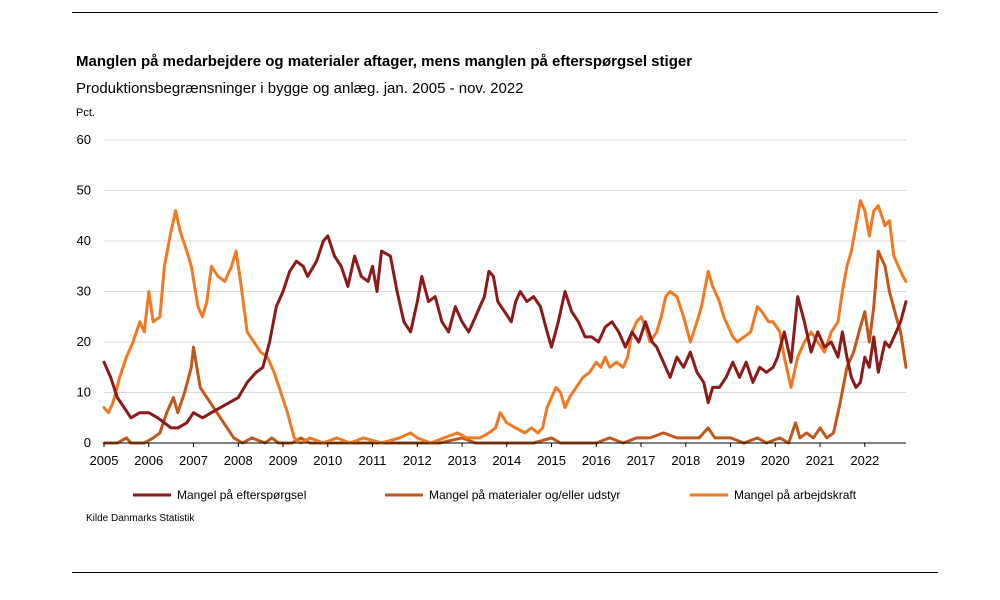 The height and width of the screenshot is (600, 1000). Describe the element at coordinates (775, 460) in the screenshot. I see `x-tick-label: 2020` at that location.